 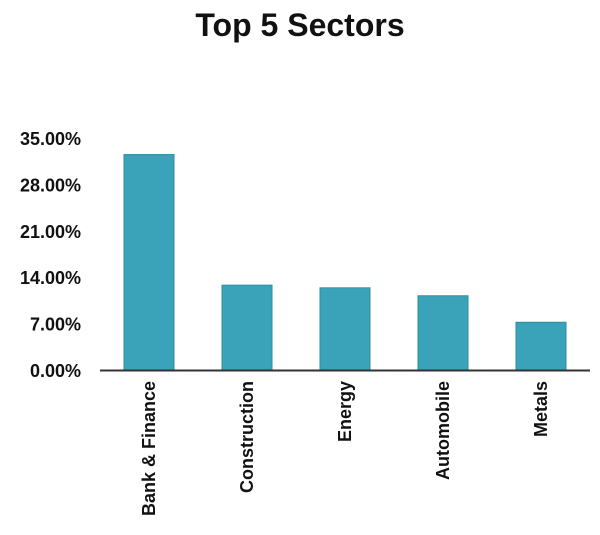 I want to click on y-tick-label: 35.00%, so click(x=50, y=139).